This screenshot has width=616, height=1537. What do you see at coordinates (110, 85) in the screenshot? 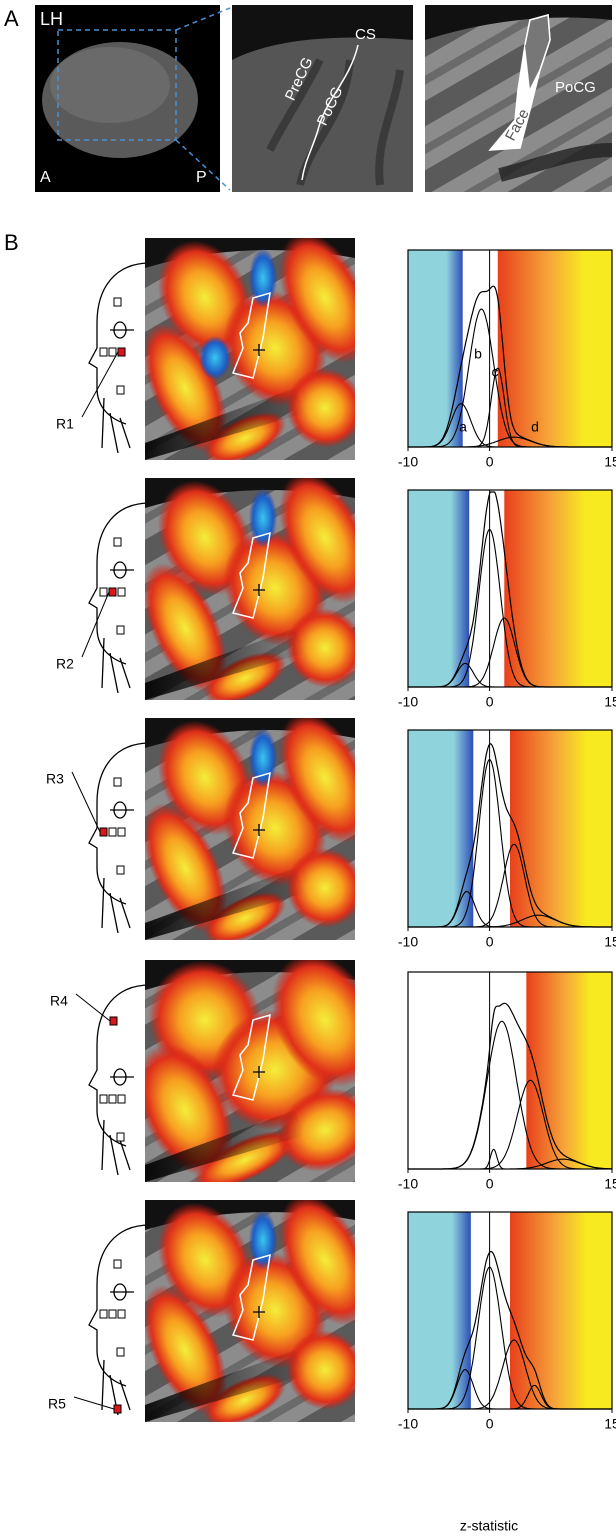
I see `brain` at bounding box center [110, 85].